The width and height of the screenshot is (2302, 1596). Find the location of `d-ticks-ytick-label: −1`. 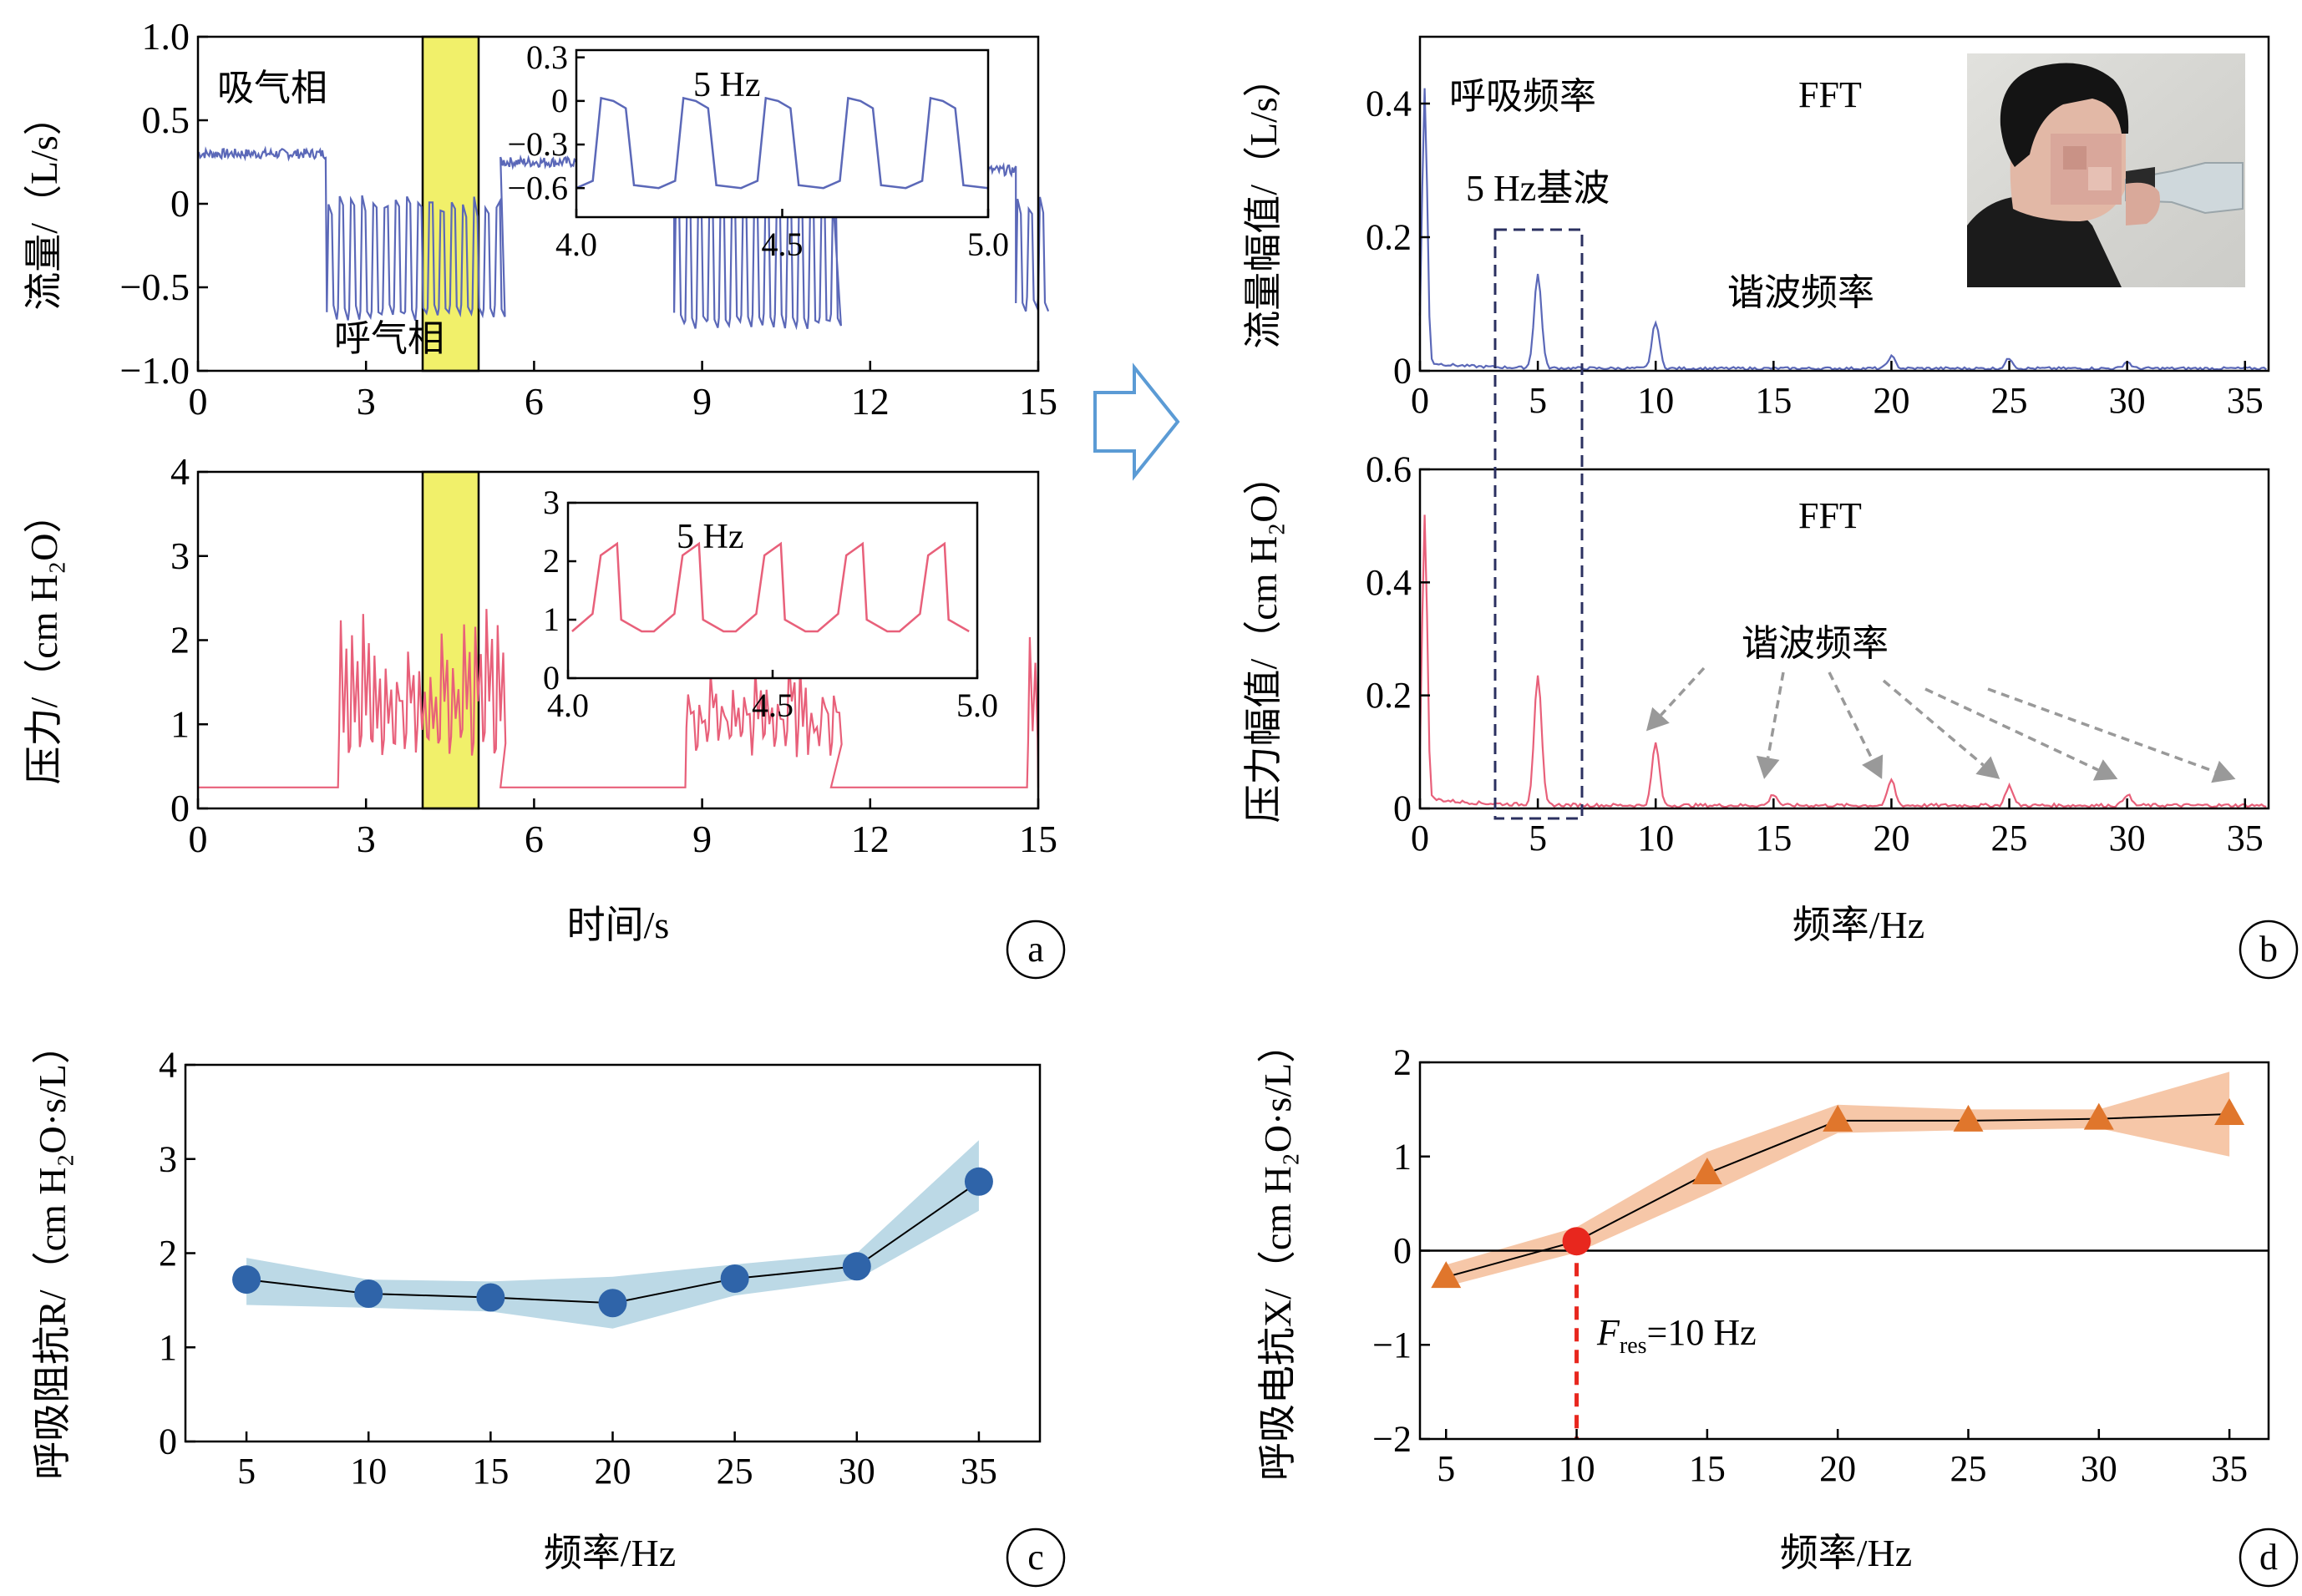

d-ticks-ytick-label: −1 is located at coordinates (1392, 1345).